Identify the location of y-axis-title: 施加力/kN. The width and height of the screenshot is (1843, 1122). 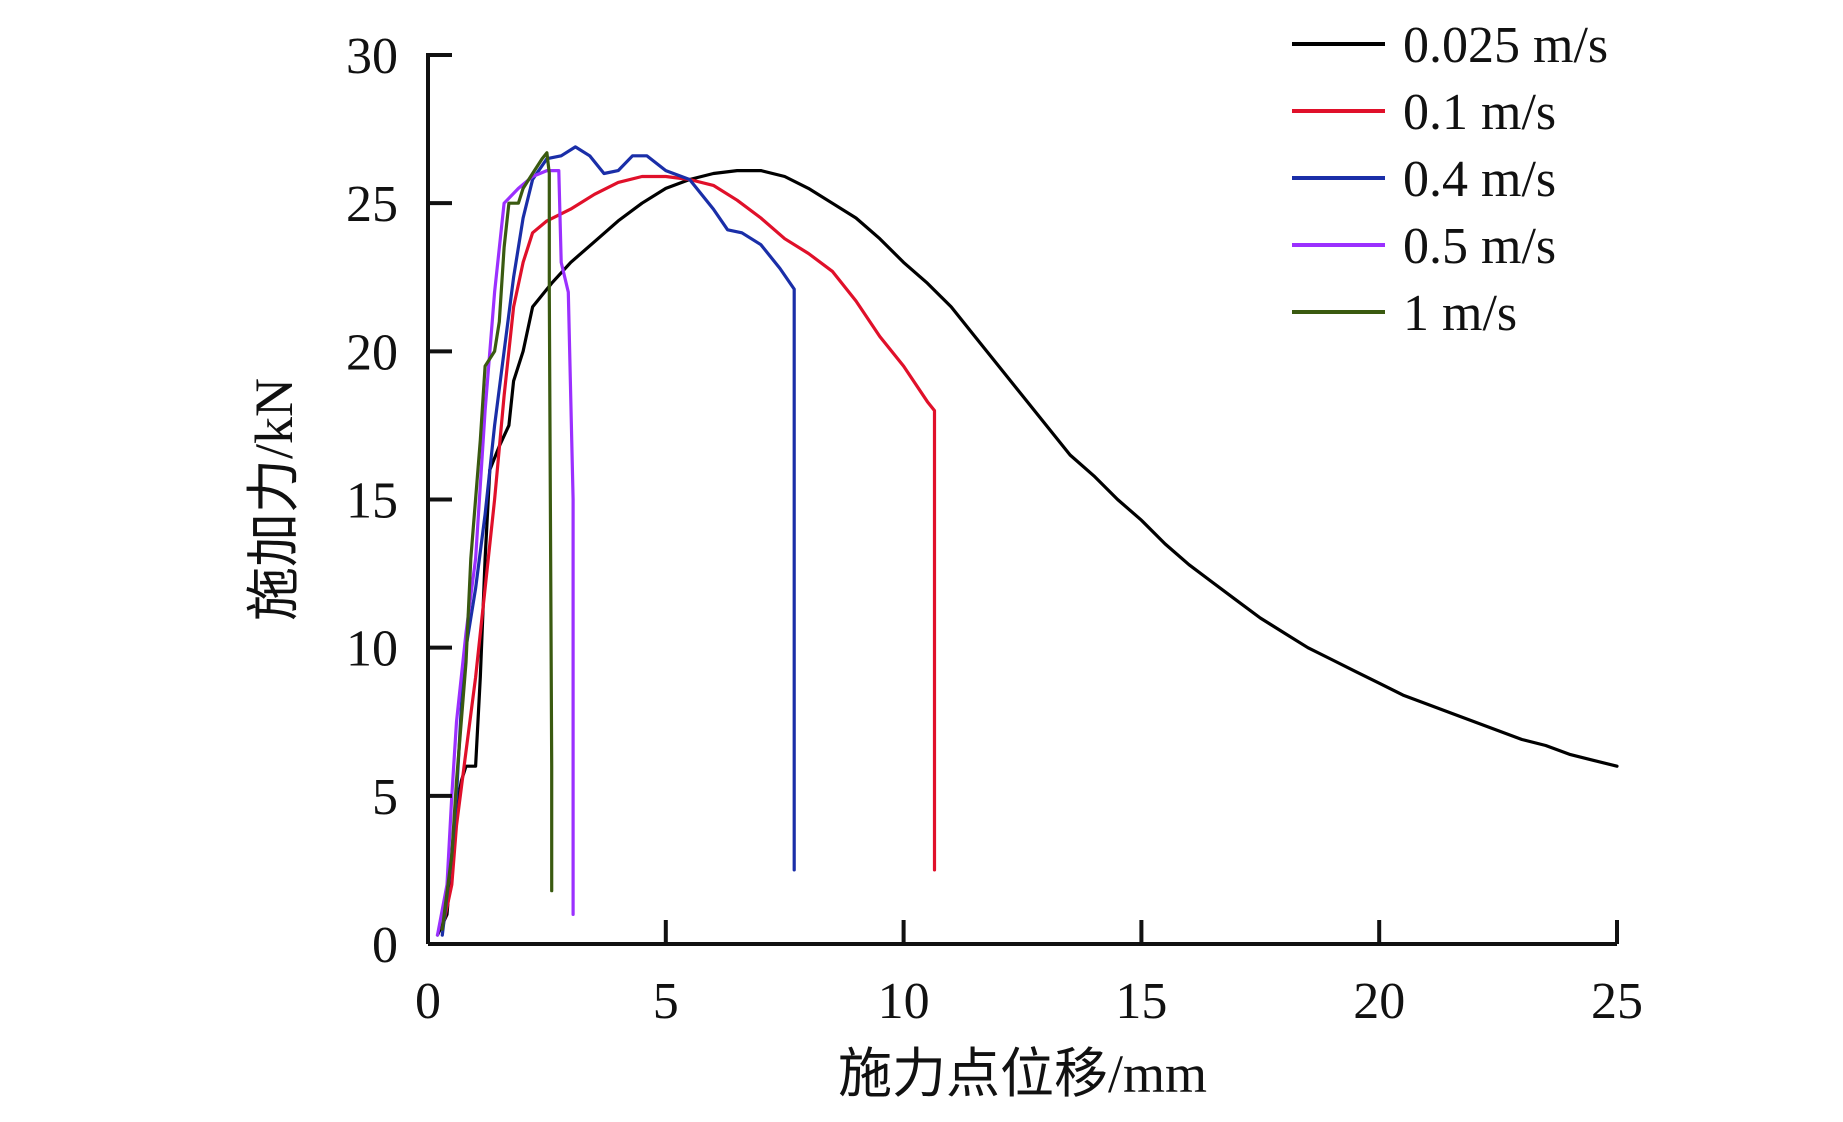
(274, 499).